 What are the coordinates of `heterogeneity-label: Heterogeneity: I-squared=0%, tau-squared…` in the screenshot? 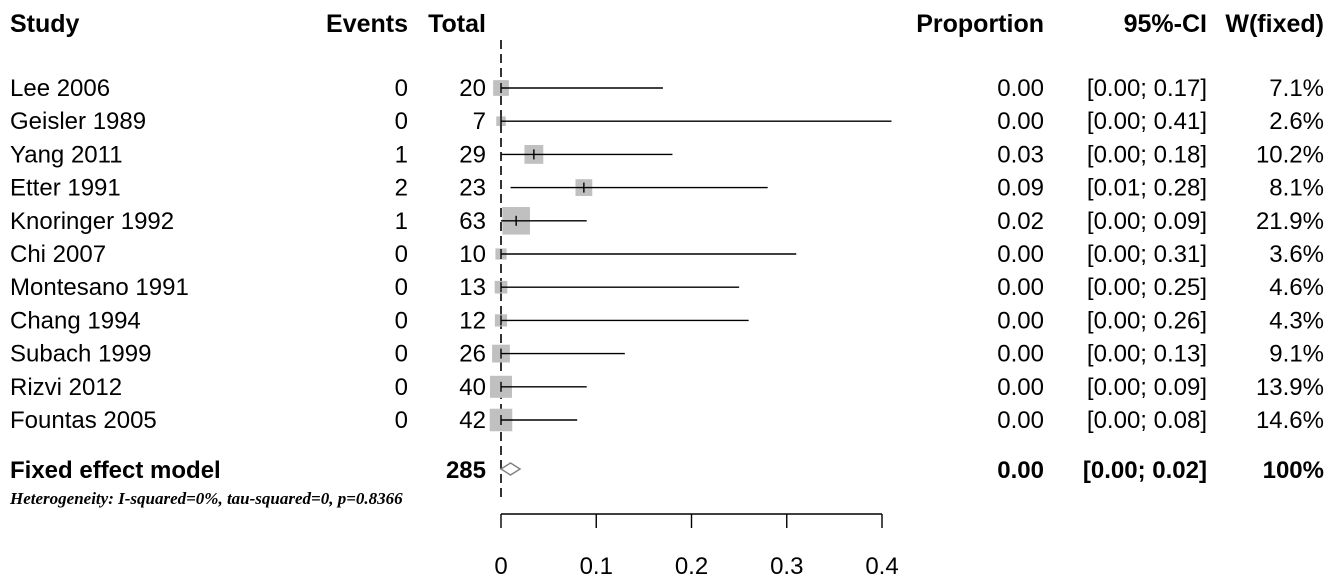 It's located at (206, 498).